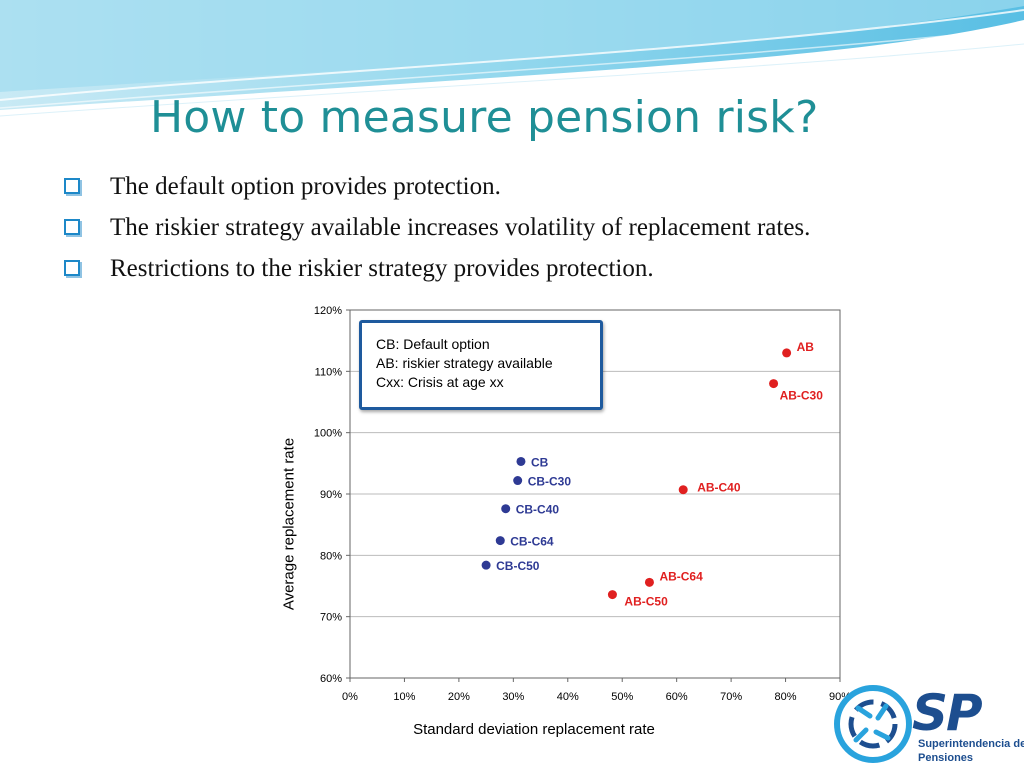 The width and height of the screenshot is (1024, 768). Describe the element at coordinates (802, 396) in the screenshot. I see `data-label: AB-C30` at that location.